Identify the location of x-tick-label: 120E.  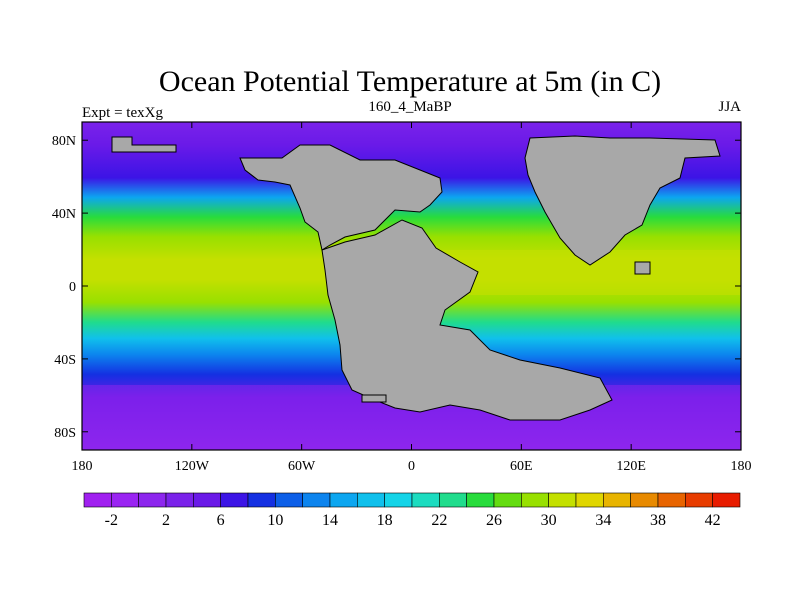
(631, 466).